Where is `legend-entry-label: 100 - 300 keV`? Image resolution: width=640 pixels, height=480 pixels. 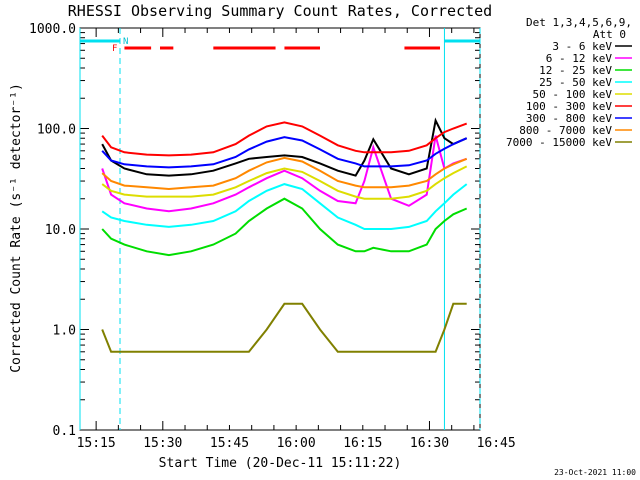 legend-entry-label: 100 - 300 keV is located at coordinates (569, 106).